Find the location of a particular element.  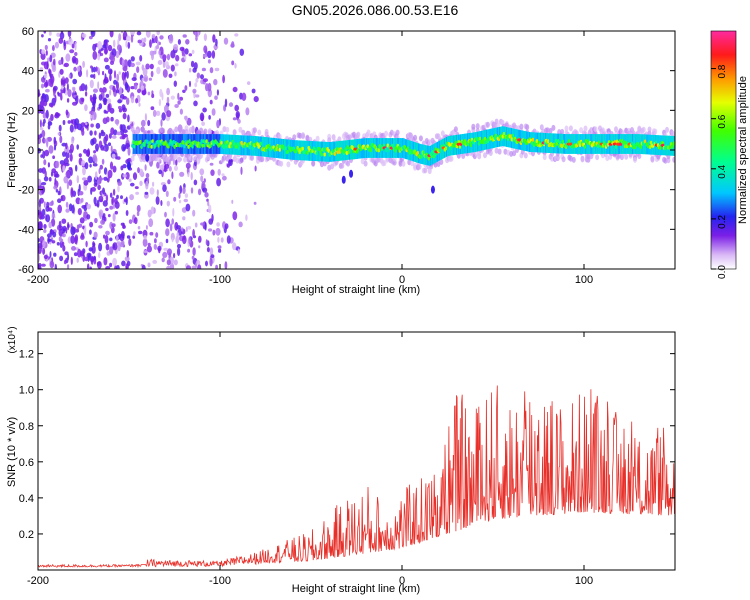

spectrogram-x-label: Height of straight line (km) is located at coordinates (356, 290).